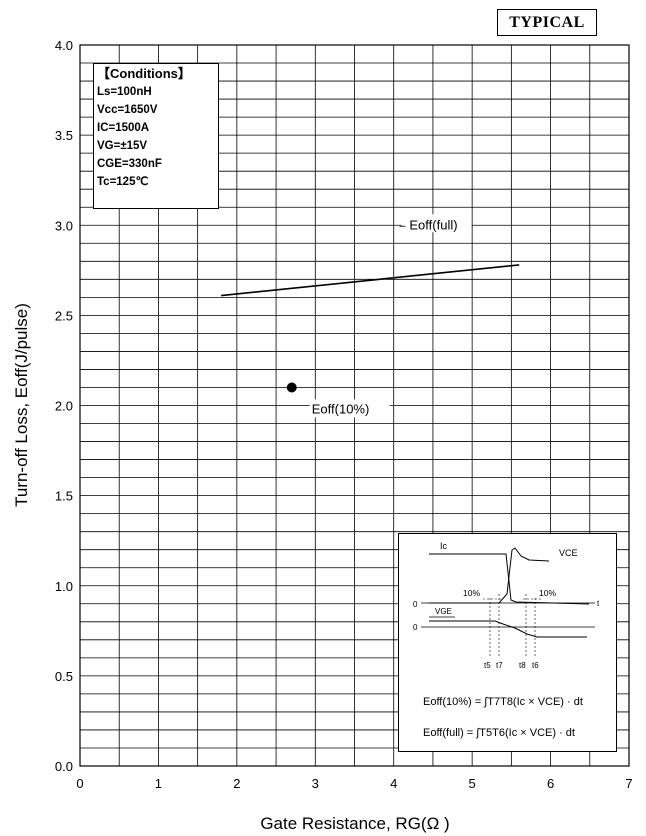 This screenshot has height=836, width=646. Describe the element at coordinates (598, 603) in the screenshot. I see `inset-t-label: t` at that location.